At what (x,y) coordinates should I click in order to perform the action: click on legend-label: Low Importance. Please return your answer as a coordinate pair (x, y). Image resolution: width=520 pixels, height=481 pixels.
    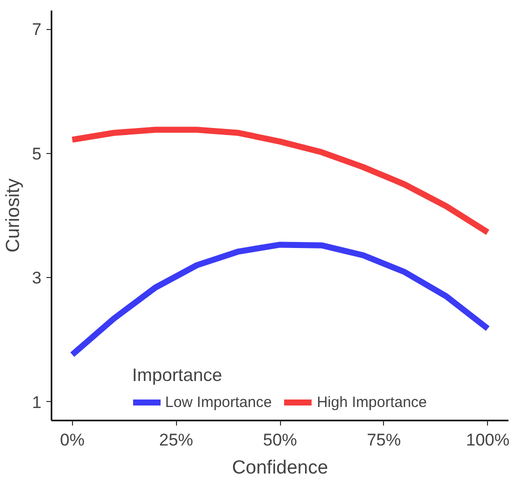
    Looking at the image, I should click on (218, 402).